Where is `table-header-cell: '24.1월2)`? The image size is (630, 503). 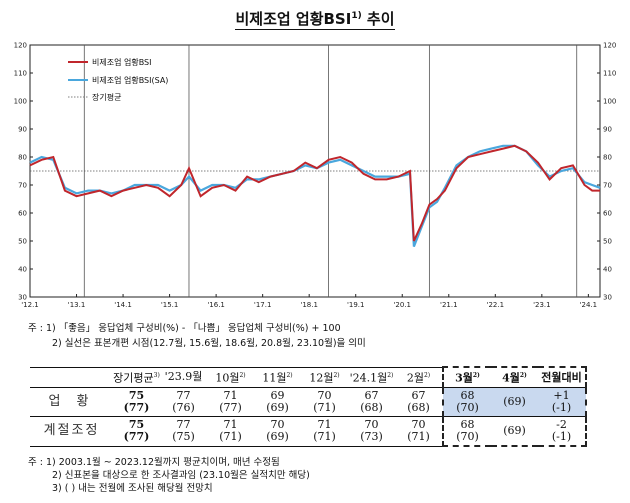
table-header-cell: '24.1월2) is located at coordinates (371, 377).